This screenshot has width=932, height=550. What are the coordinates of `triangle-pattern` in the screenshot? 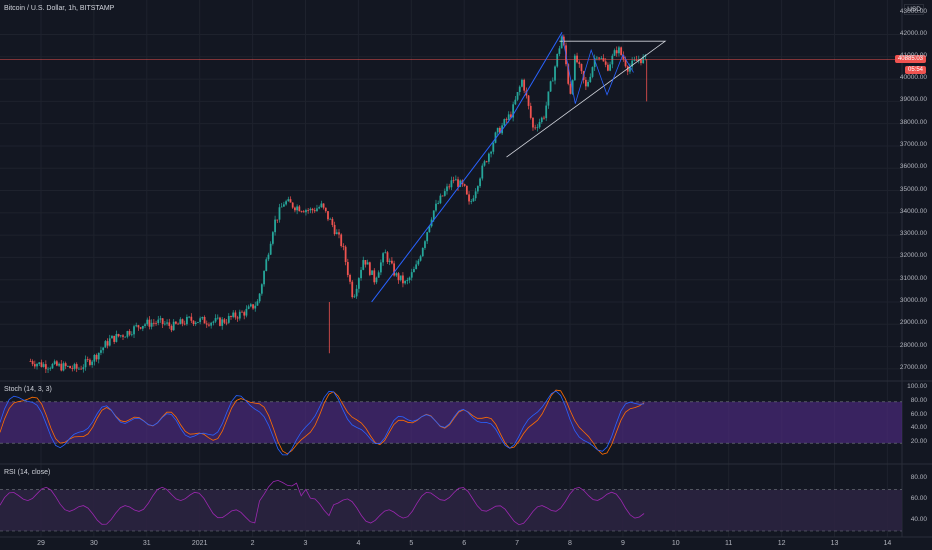 It's located at (586, 99).